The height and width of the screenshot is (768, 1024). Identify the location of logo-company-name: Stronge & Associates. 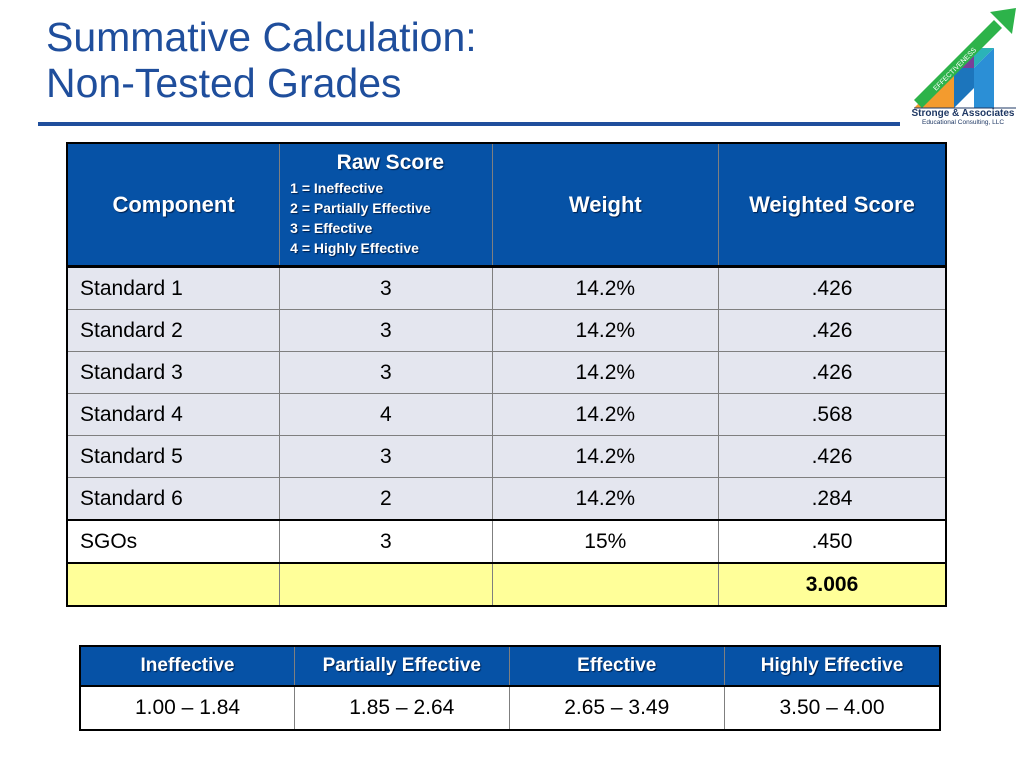
(963, 113).